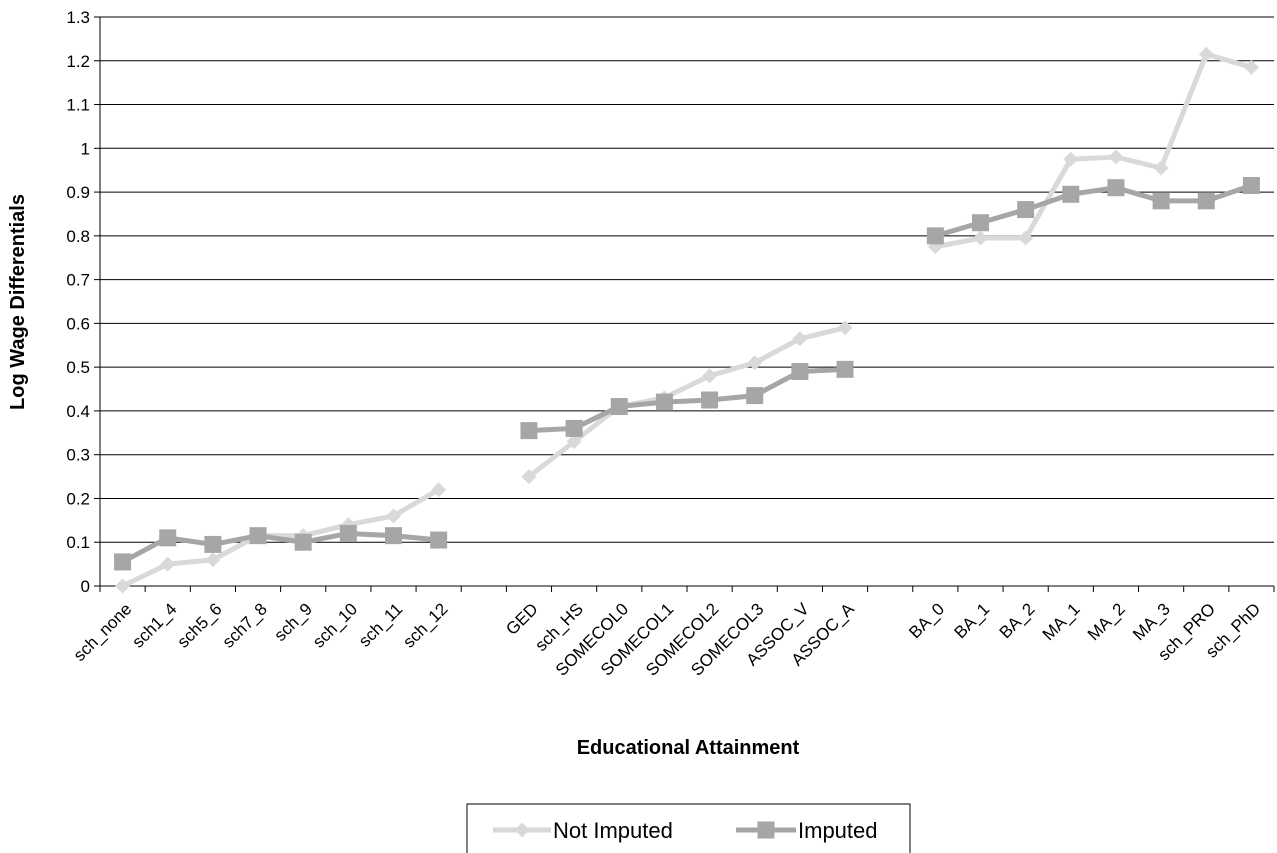 This screenshot has width=1277, height=853. I want to click on y-tick-label: 0.6, so click(78, 323).